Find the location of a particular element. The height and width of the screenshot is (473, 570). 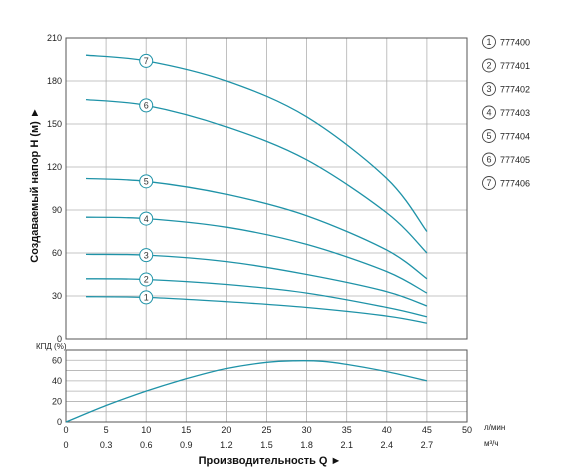

y-axis-title-efficiency: КПД (%) is located at coordinates (51, 346).